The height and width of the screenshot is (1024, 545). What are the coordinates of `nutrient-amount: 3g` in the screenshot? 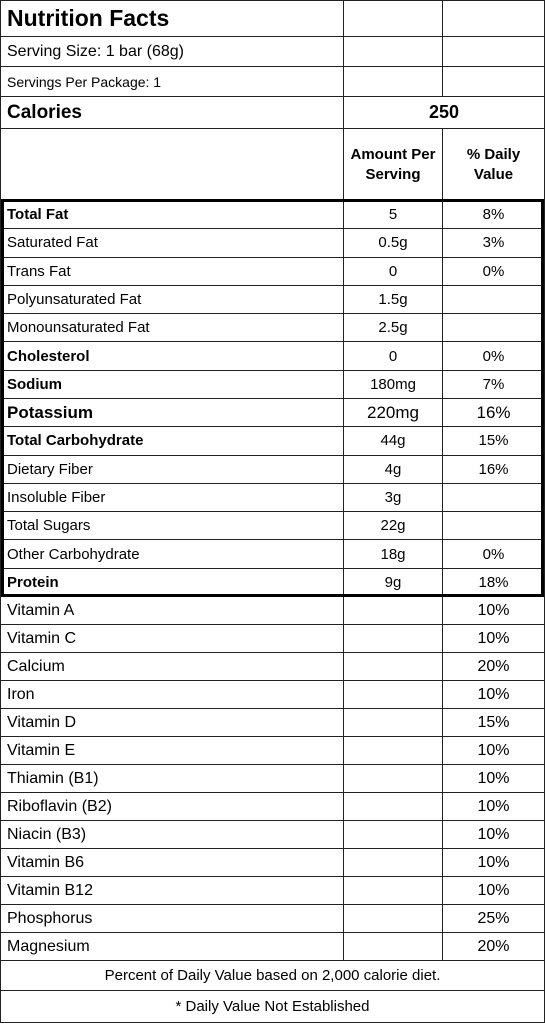 It's located at (393, 497).